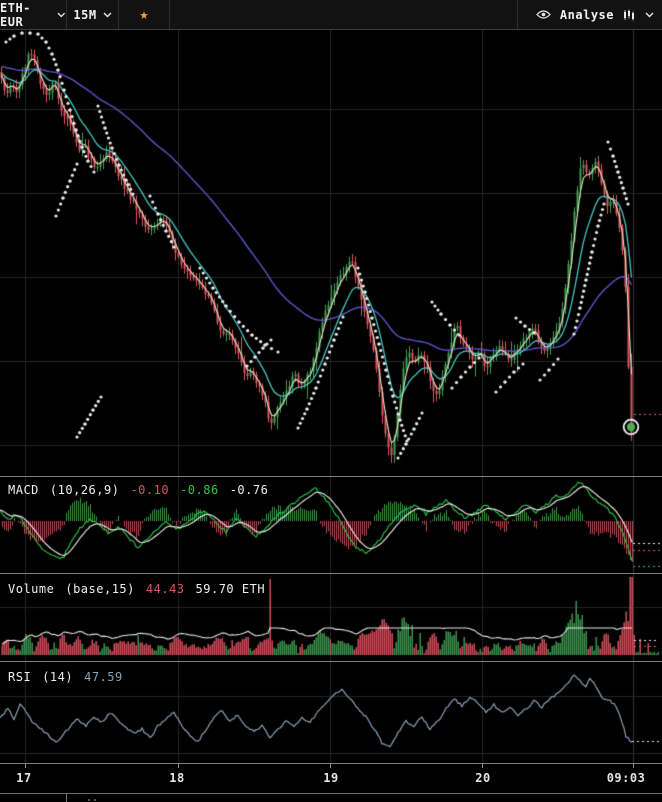  What do you see at coordinates (177, 778) in the screenshot?
I see `axis-label: 18` at bounding box center [177, 778].